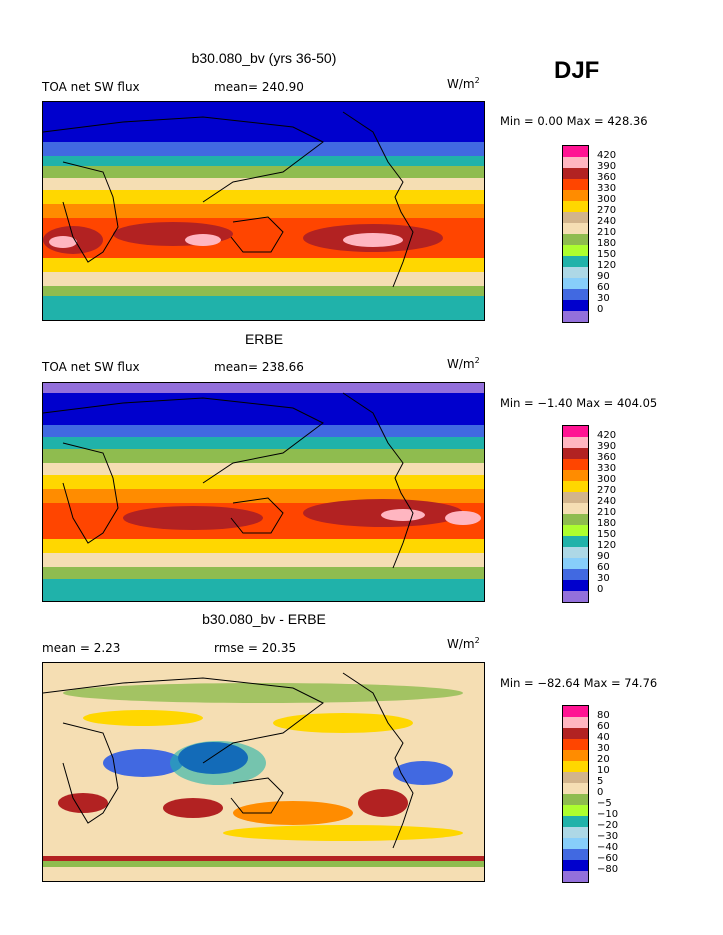  Describe the element at coordinates (255, 648) in the screenshot. I see `panel-stat-label: rmse = 20.35` at that location.